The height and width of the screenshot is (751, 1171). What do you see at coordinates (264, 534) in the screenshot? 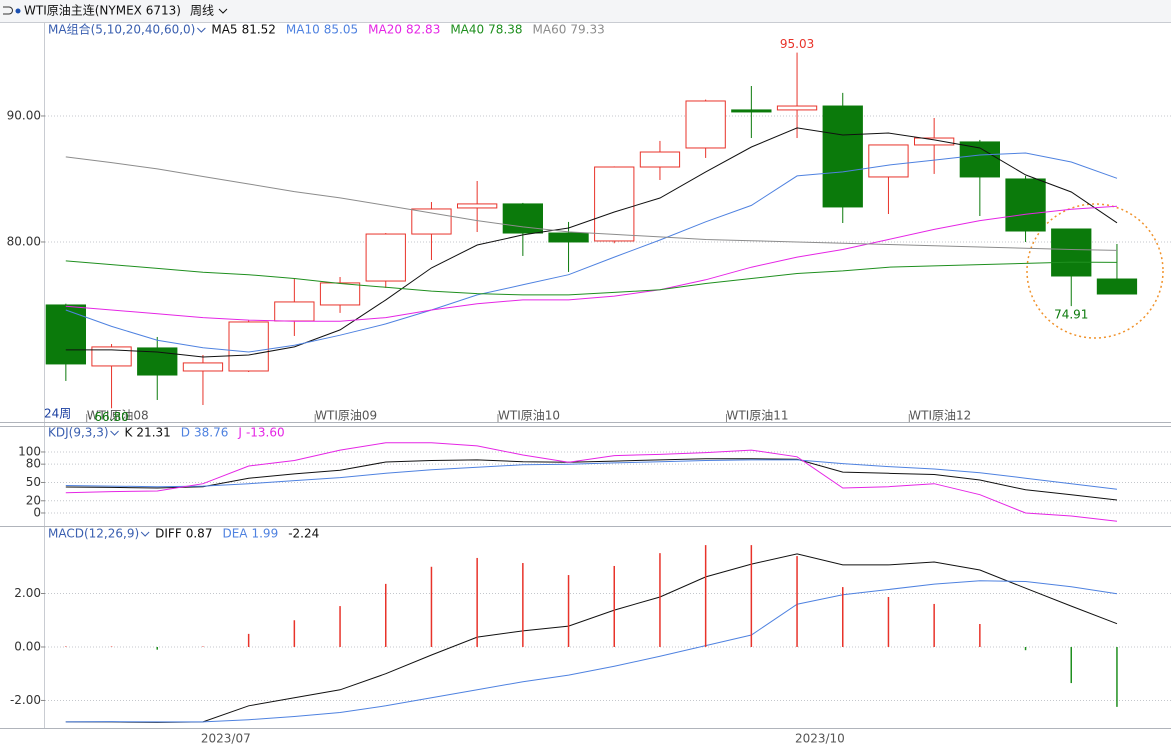
I see `legend-value: 1.99` at bounding box center [264, 534].